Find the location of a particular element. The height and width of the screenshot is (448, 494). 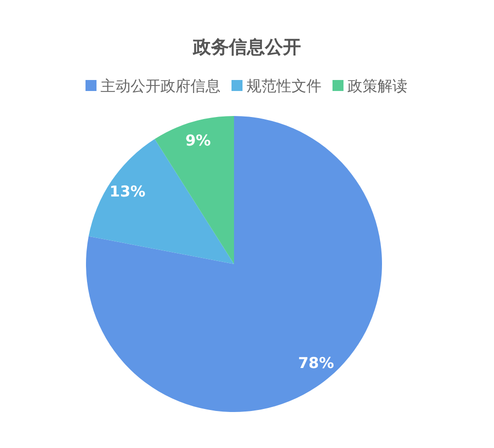

legend-label: 主动公开政府信息 is located at coordinates (160, 86).